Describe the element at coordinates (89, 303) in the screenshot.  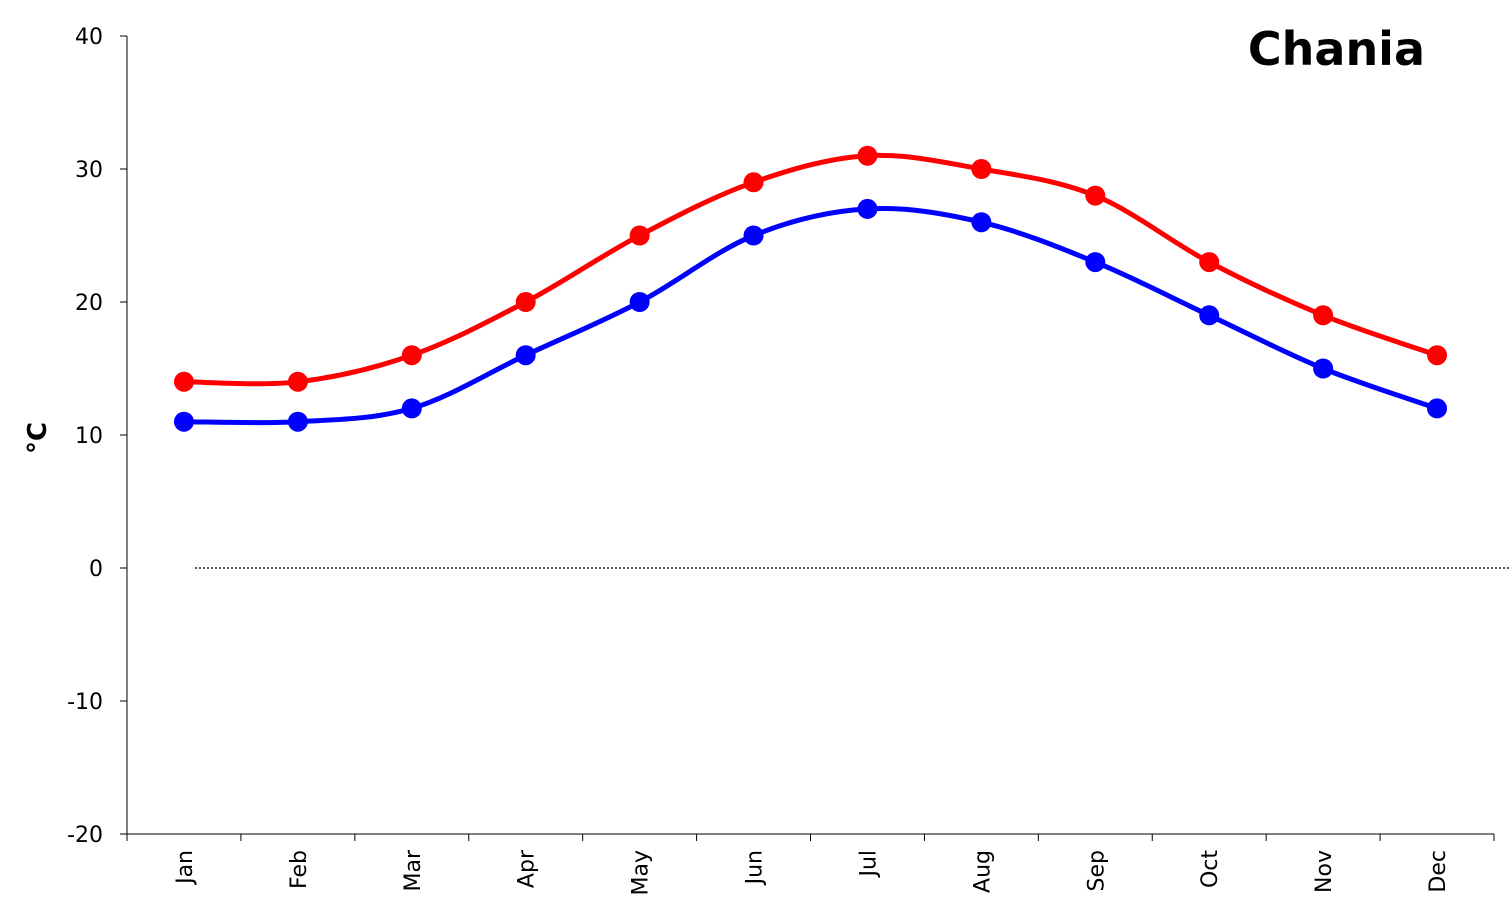
I see `y-tick-label: 20` at that location.